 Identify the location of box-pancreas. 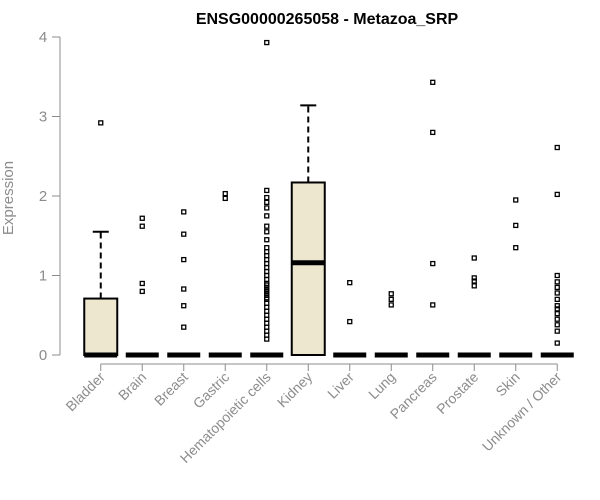
(433, 218).